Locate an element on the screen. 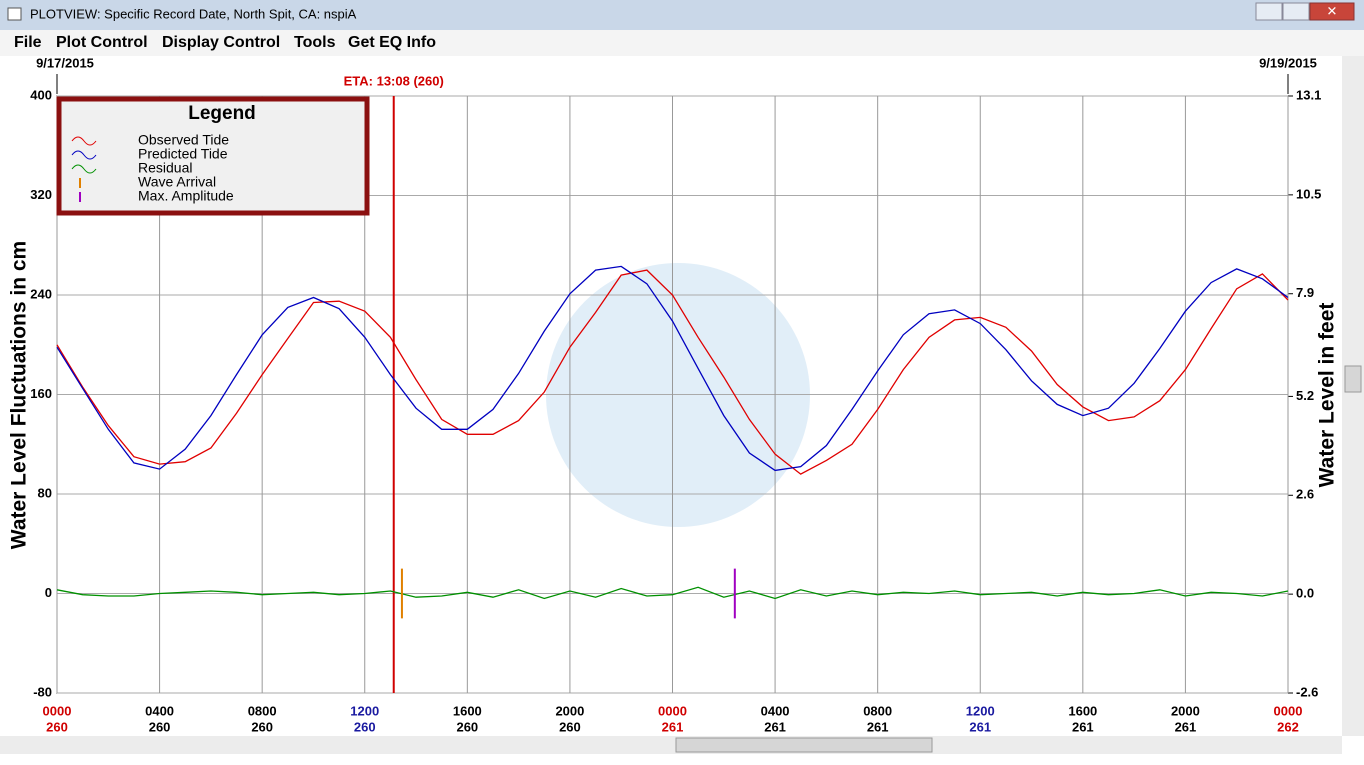  horizontal-scrollbar is located at coordinates (671, 745).